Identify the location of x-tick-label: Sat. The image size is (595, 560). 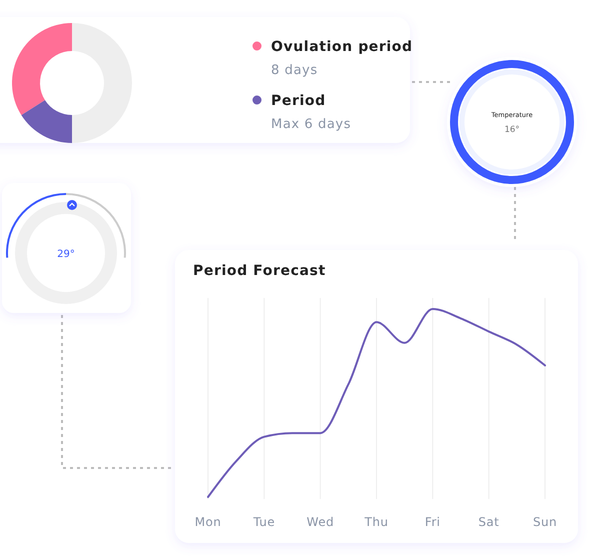
(489, 522).